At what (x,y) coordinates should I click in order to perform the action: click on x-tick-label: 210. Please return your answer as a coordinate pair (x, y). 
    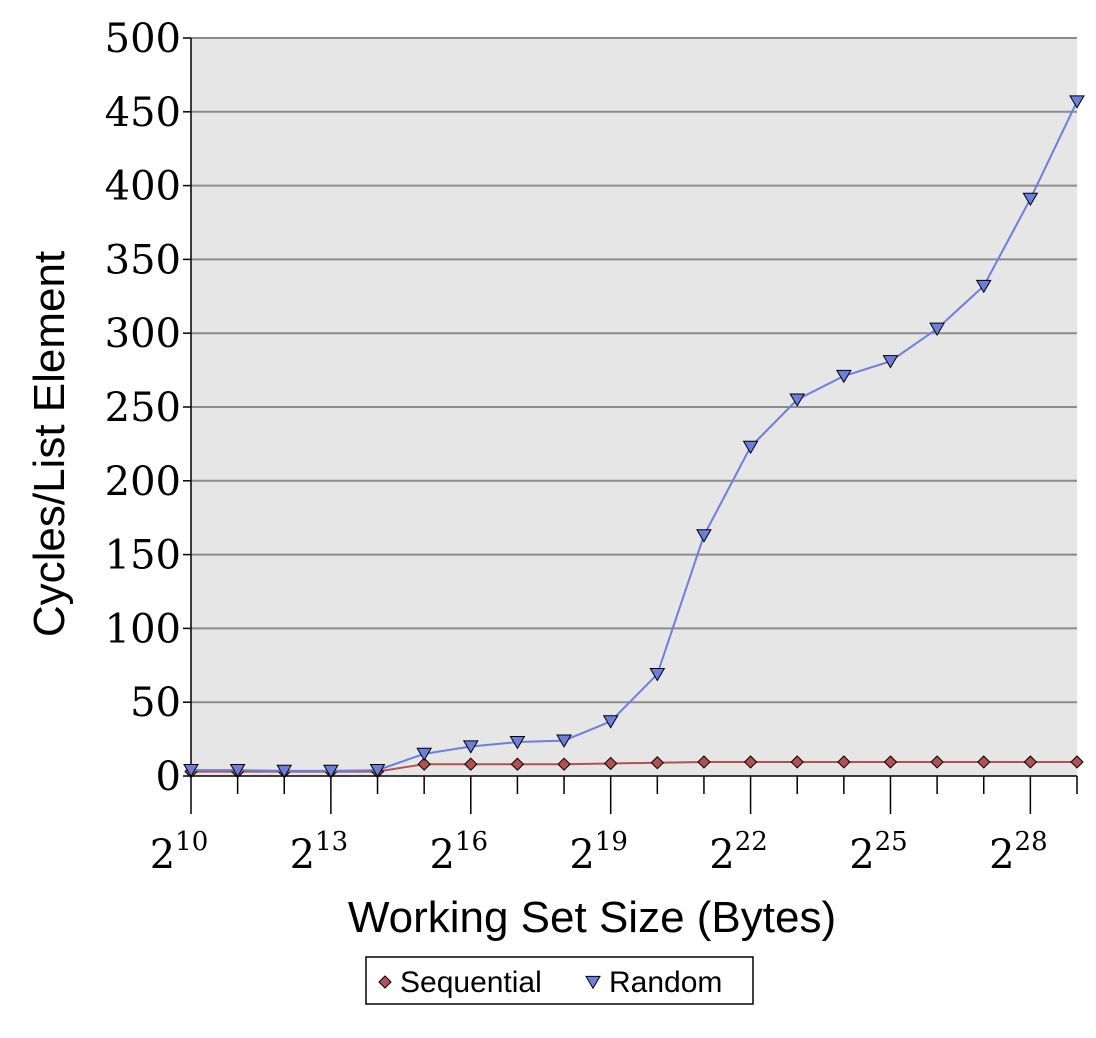
    Looking at the image, I should click on (179, 852).